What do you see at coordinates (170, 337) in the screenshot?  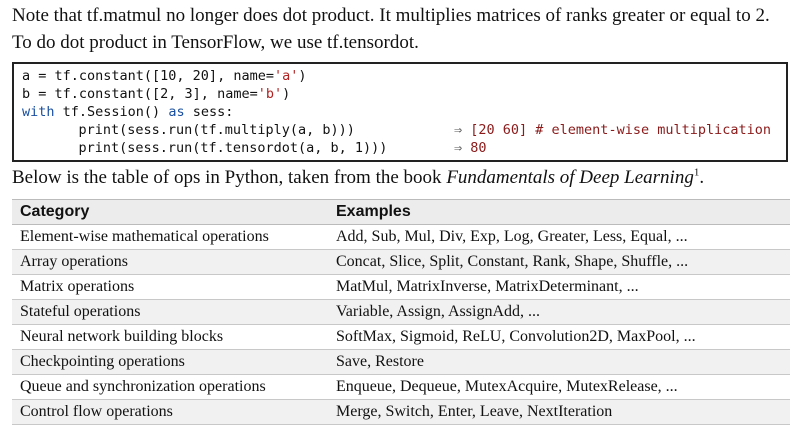 I see `category-cell: Neural network building blocks` at bounding box center [170, 337].